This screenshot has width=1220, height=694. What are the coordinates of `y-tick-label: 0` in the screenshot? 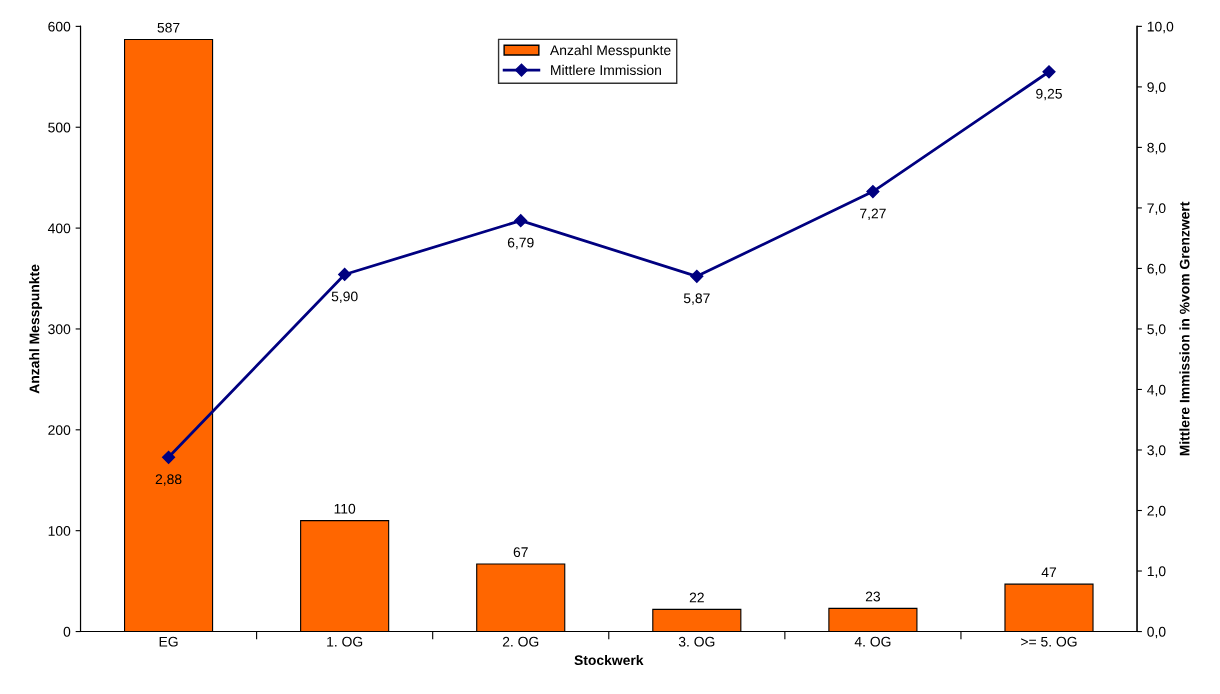 It's located at (67, 631).